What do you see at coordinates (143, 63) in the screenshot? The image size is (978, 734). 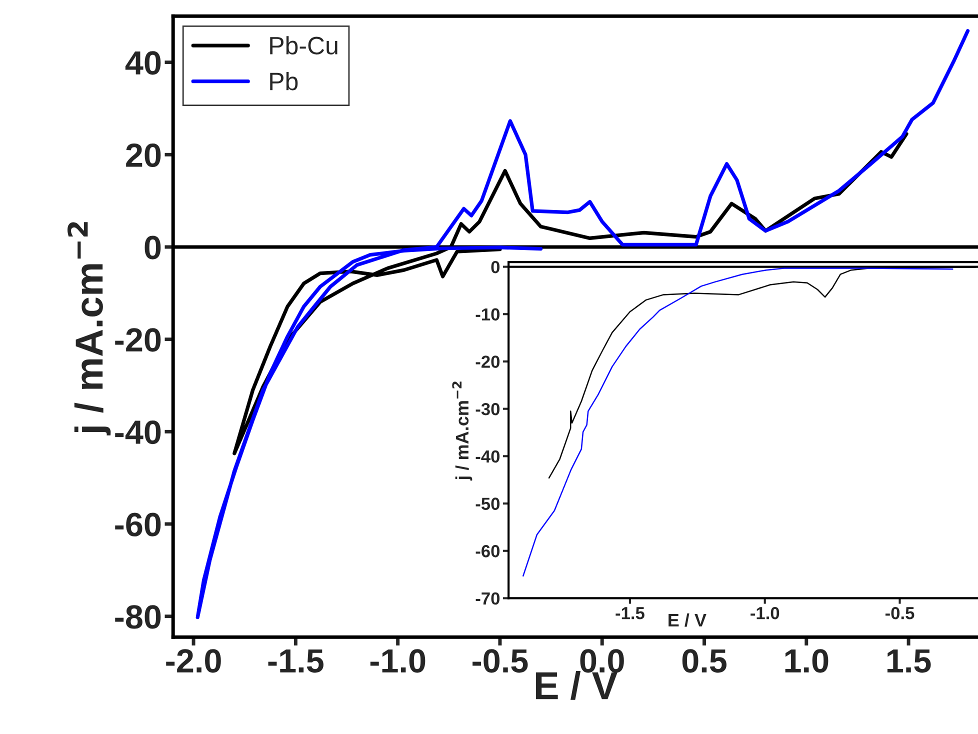 I see `y-tick-label: 40` at bounding box center [143, 63].